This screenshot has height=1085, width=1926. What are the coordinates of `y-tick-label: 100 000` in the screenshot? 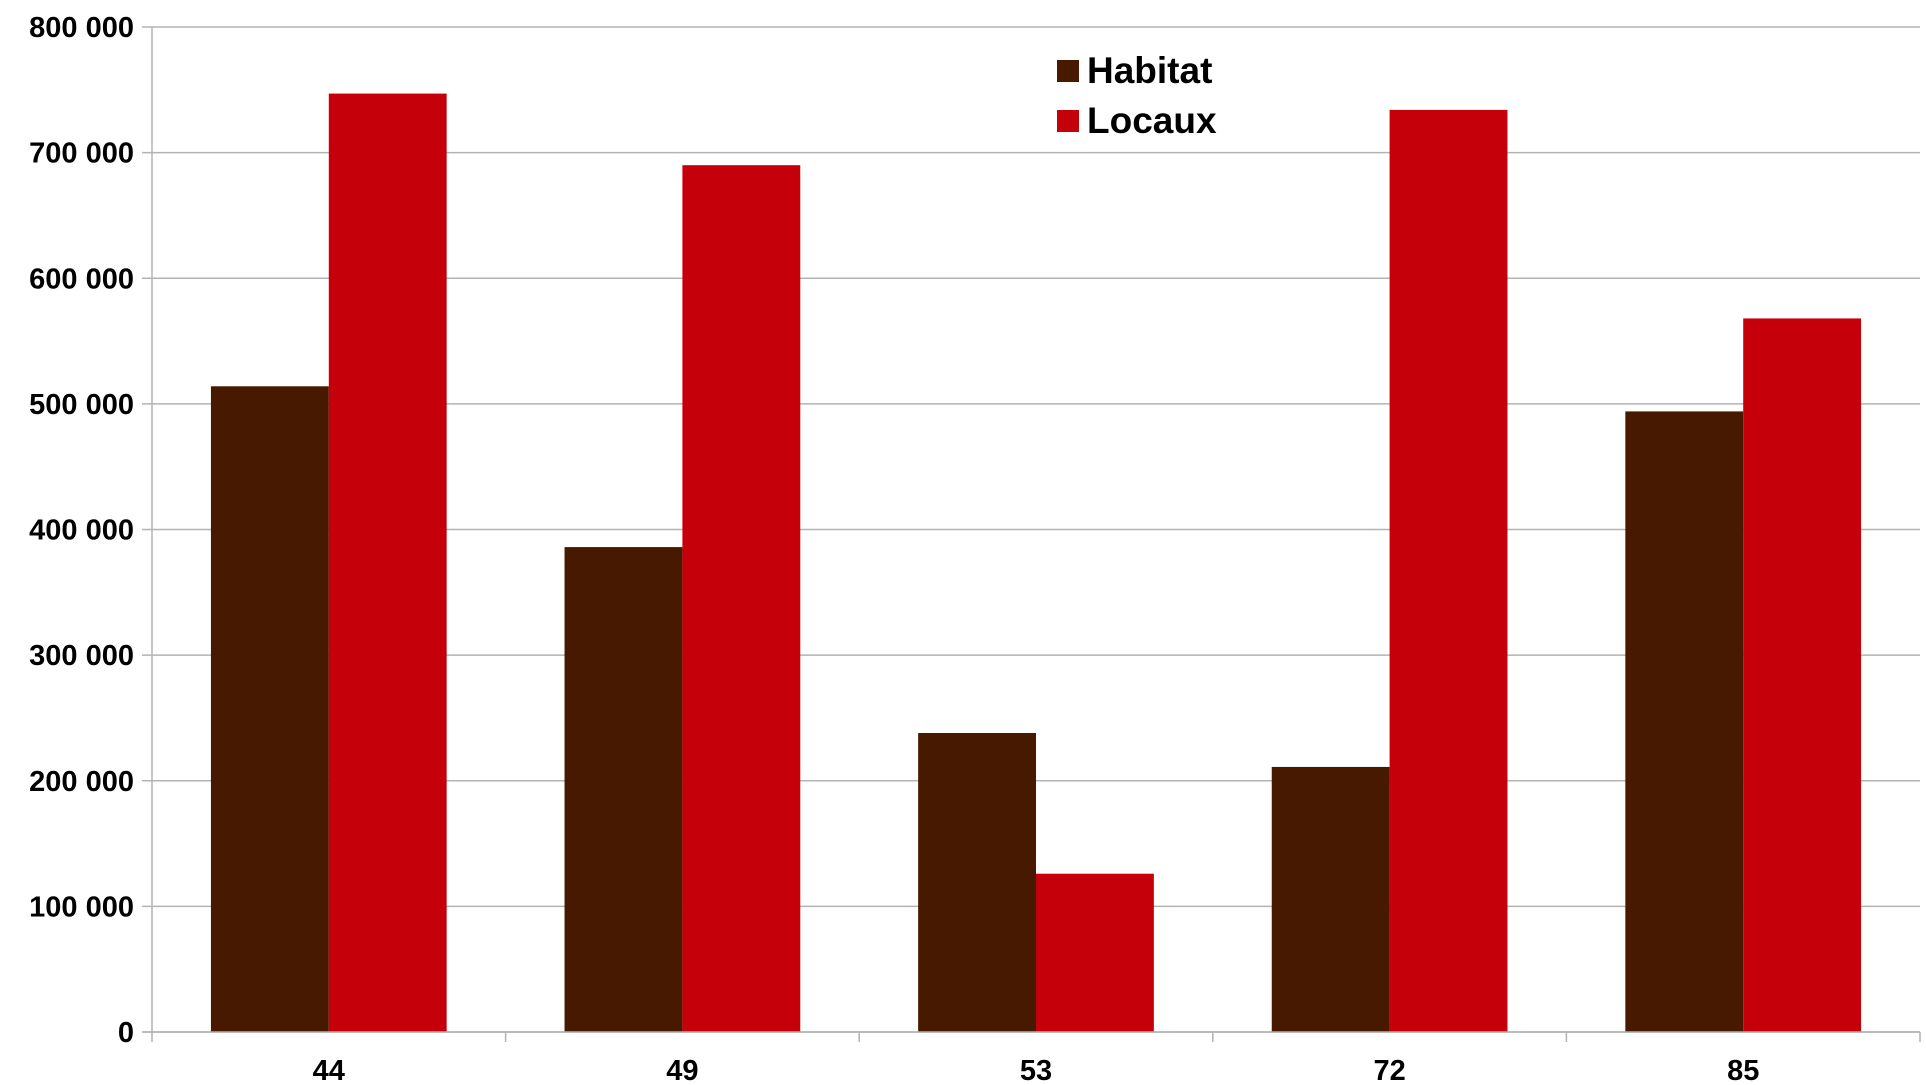 It's located at (81, 907).